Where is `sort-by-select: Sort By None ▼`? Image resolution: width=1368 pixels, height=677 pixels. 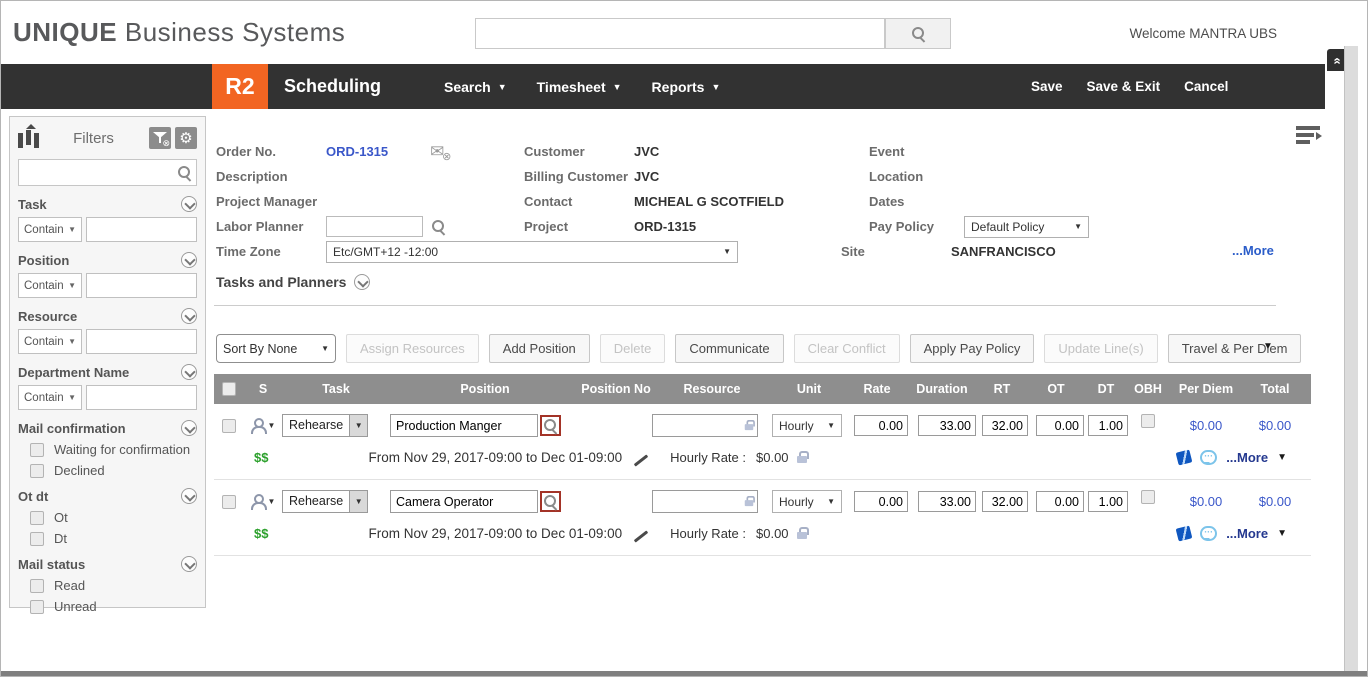 sort-by-select: Sort By None ▼ is located at coordinates (276, 348).